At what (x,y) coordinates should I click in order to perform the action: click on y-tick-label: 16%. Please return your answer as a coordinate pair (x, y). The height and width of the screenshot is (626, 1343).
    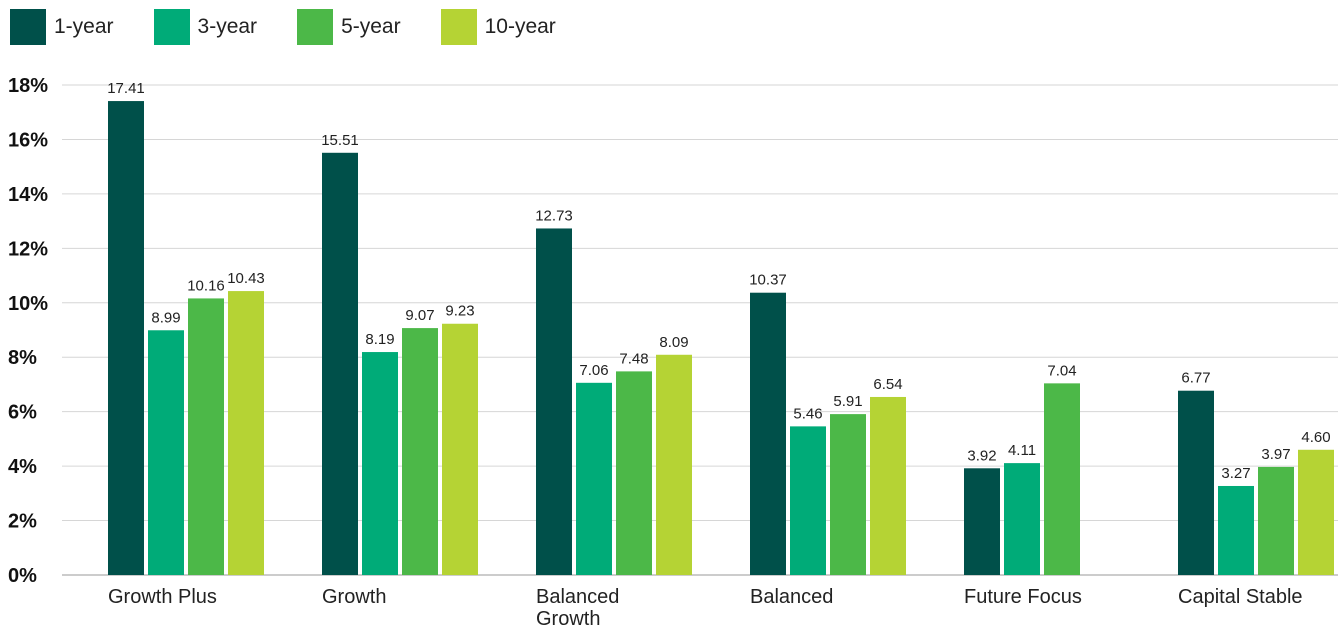
    Looking at the image, I should click on (28, 140).